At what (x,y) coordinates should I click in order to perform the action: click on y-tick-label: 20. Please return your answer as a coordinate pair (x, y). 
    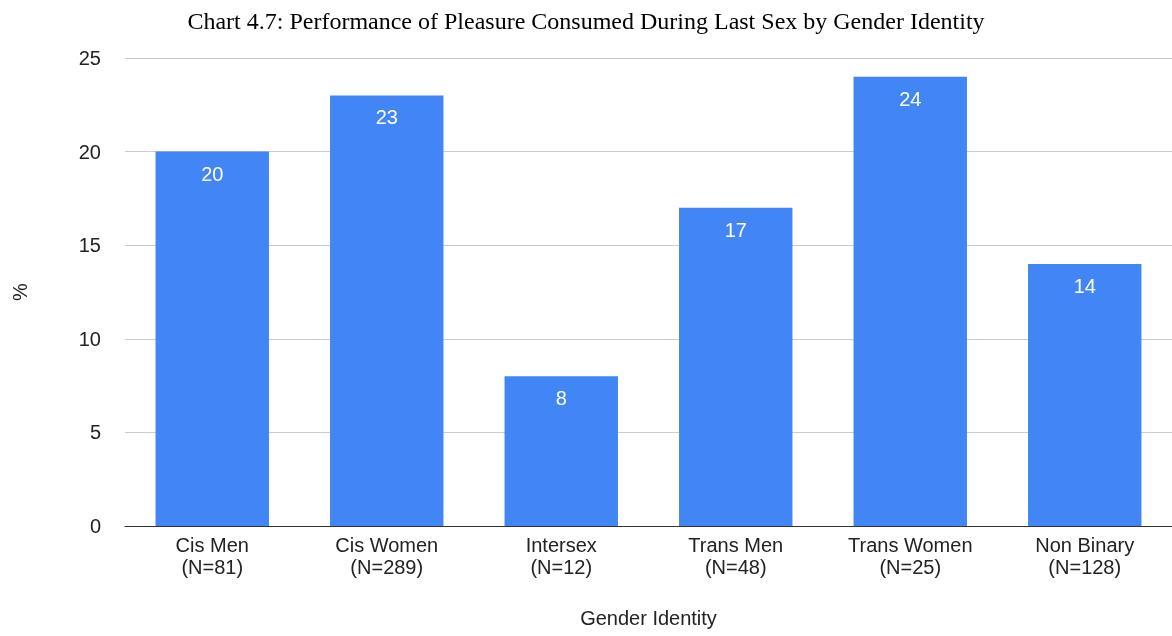
    Looking at the image, I should click on (89, 151).